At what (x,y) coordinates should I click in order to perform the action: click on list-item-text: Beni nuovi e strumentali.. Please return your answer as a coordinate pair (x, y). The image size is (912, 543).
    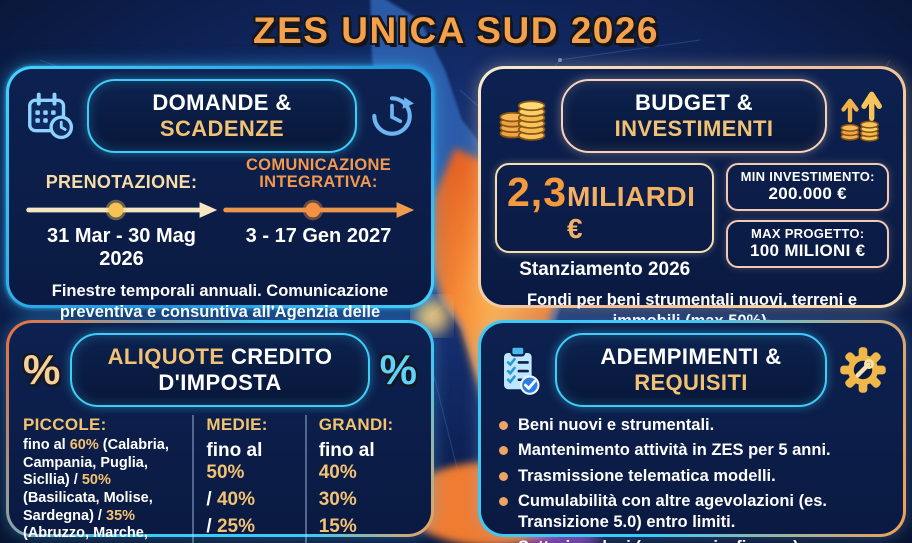
    Looking at the image, I should click on (616, 425).